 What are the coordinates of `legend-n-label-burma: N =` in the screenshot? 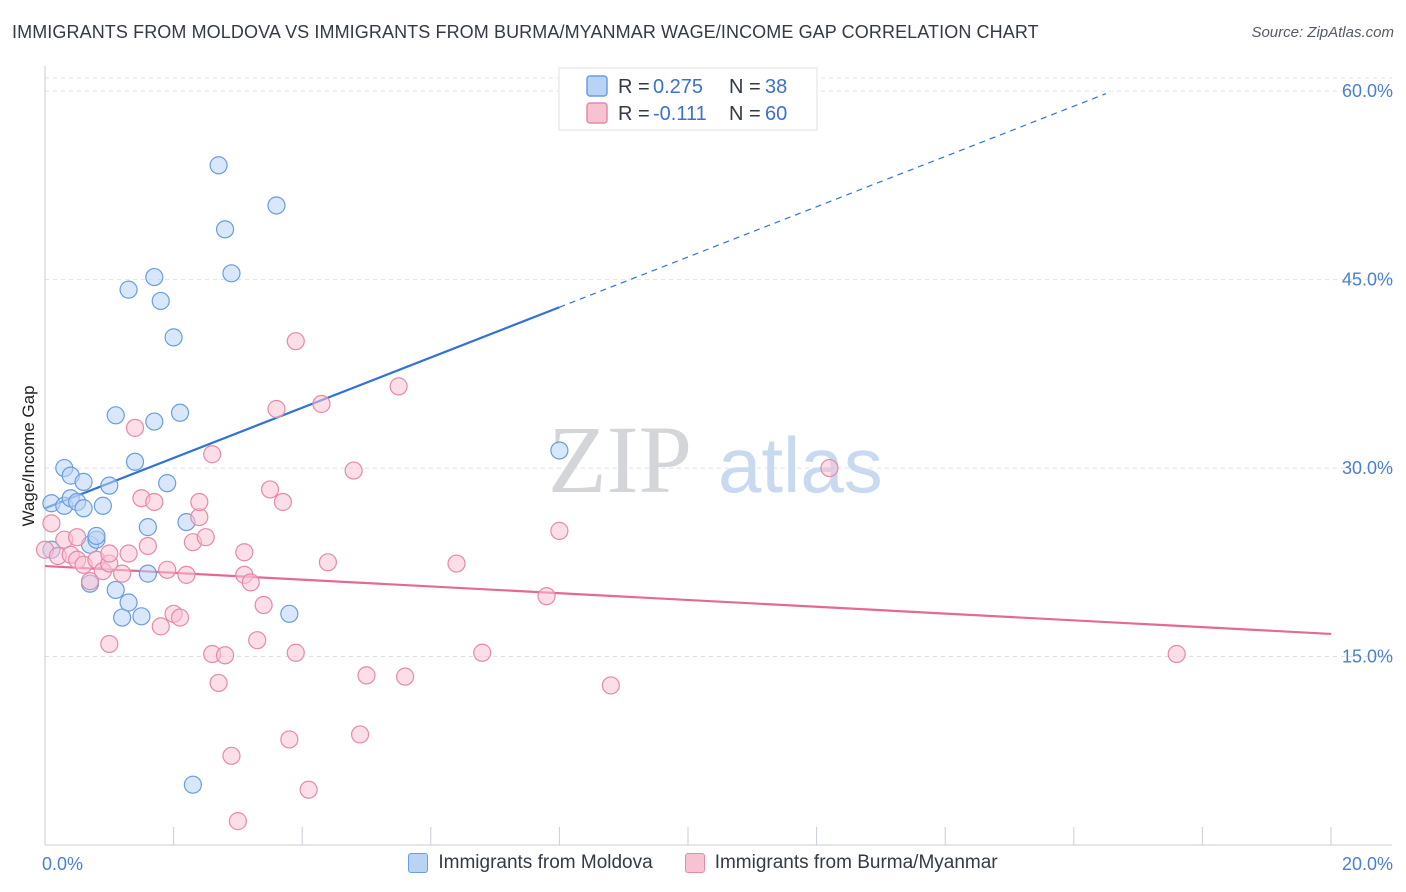 It's located at (745, 114).